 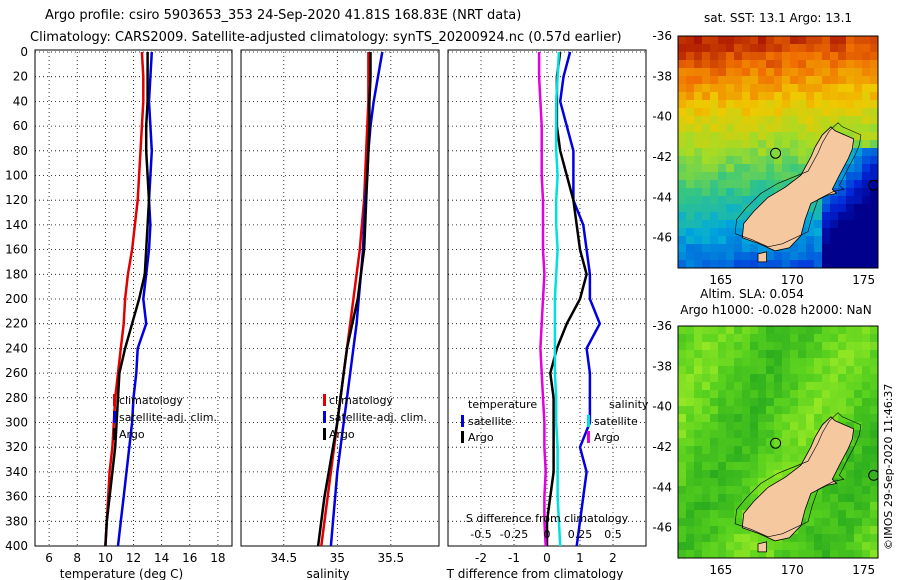 What do you see at coordinates (16, 176) in the screenshot?
I see `y-tick-label: 100` at bounding box center [16, 176].